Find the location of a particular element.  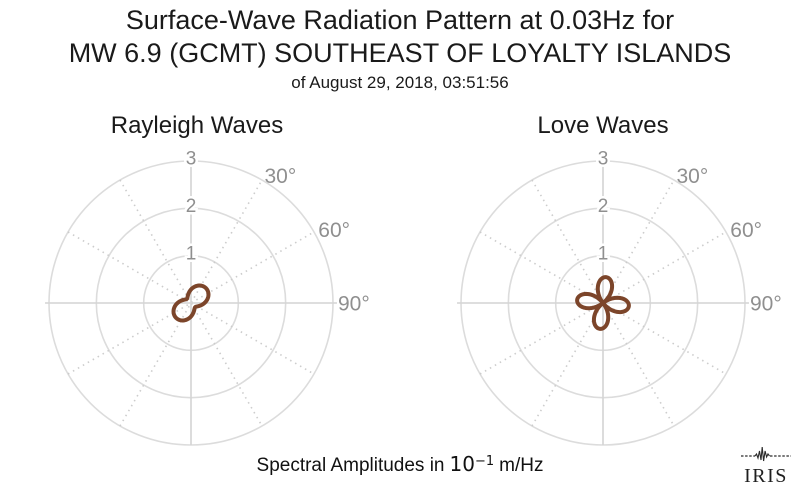

caption-prefix: Spectral Amplitudes in is located at coordinates (350, 465).